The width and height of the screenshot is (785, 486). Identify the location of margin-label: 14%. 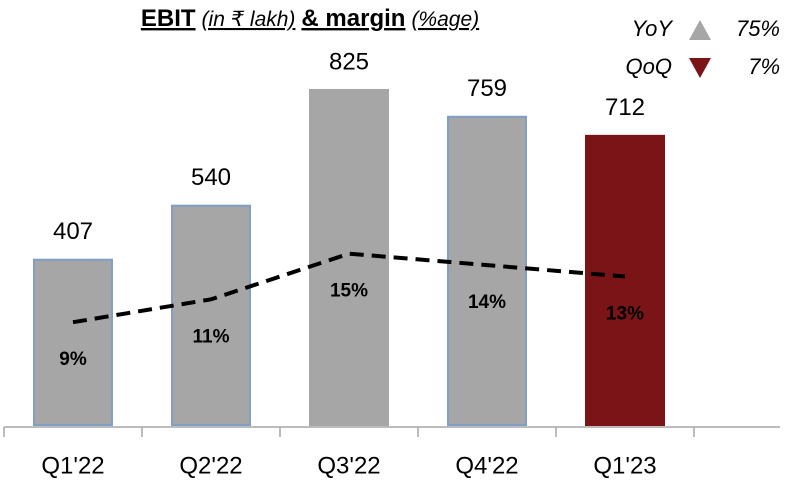
(487, 302).